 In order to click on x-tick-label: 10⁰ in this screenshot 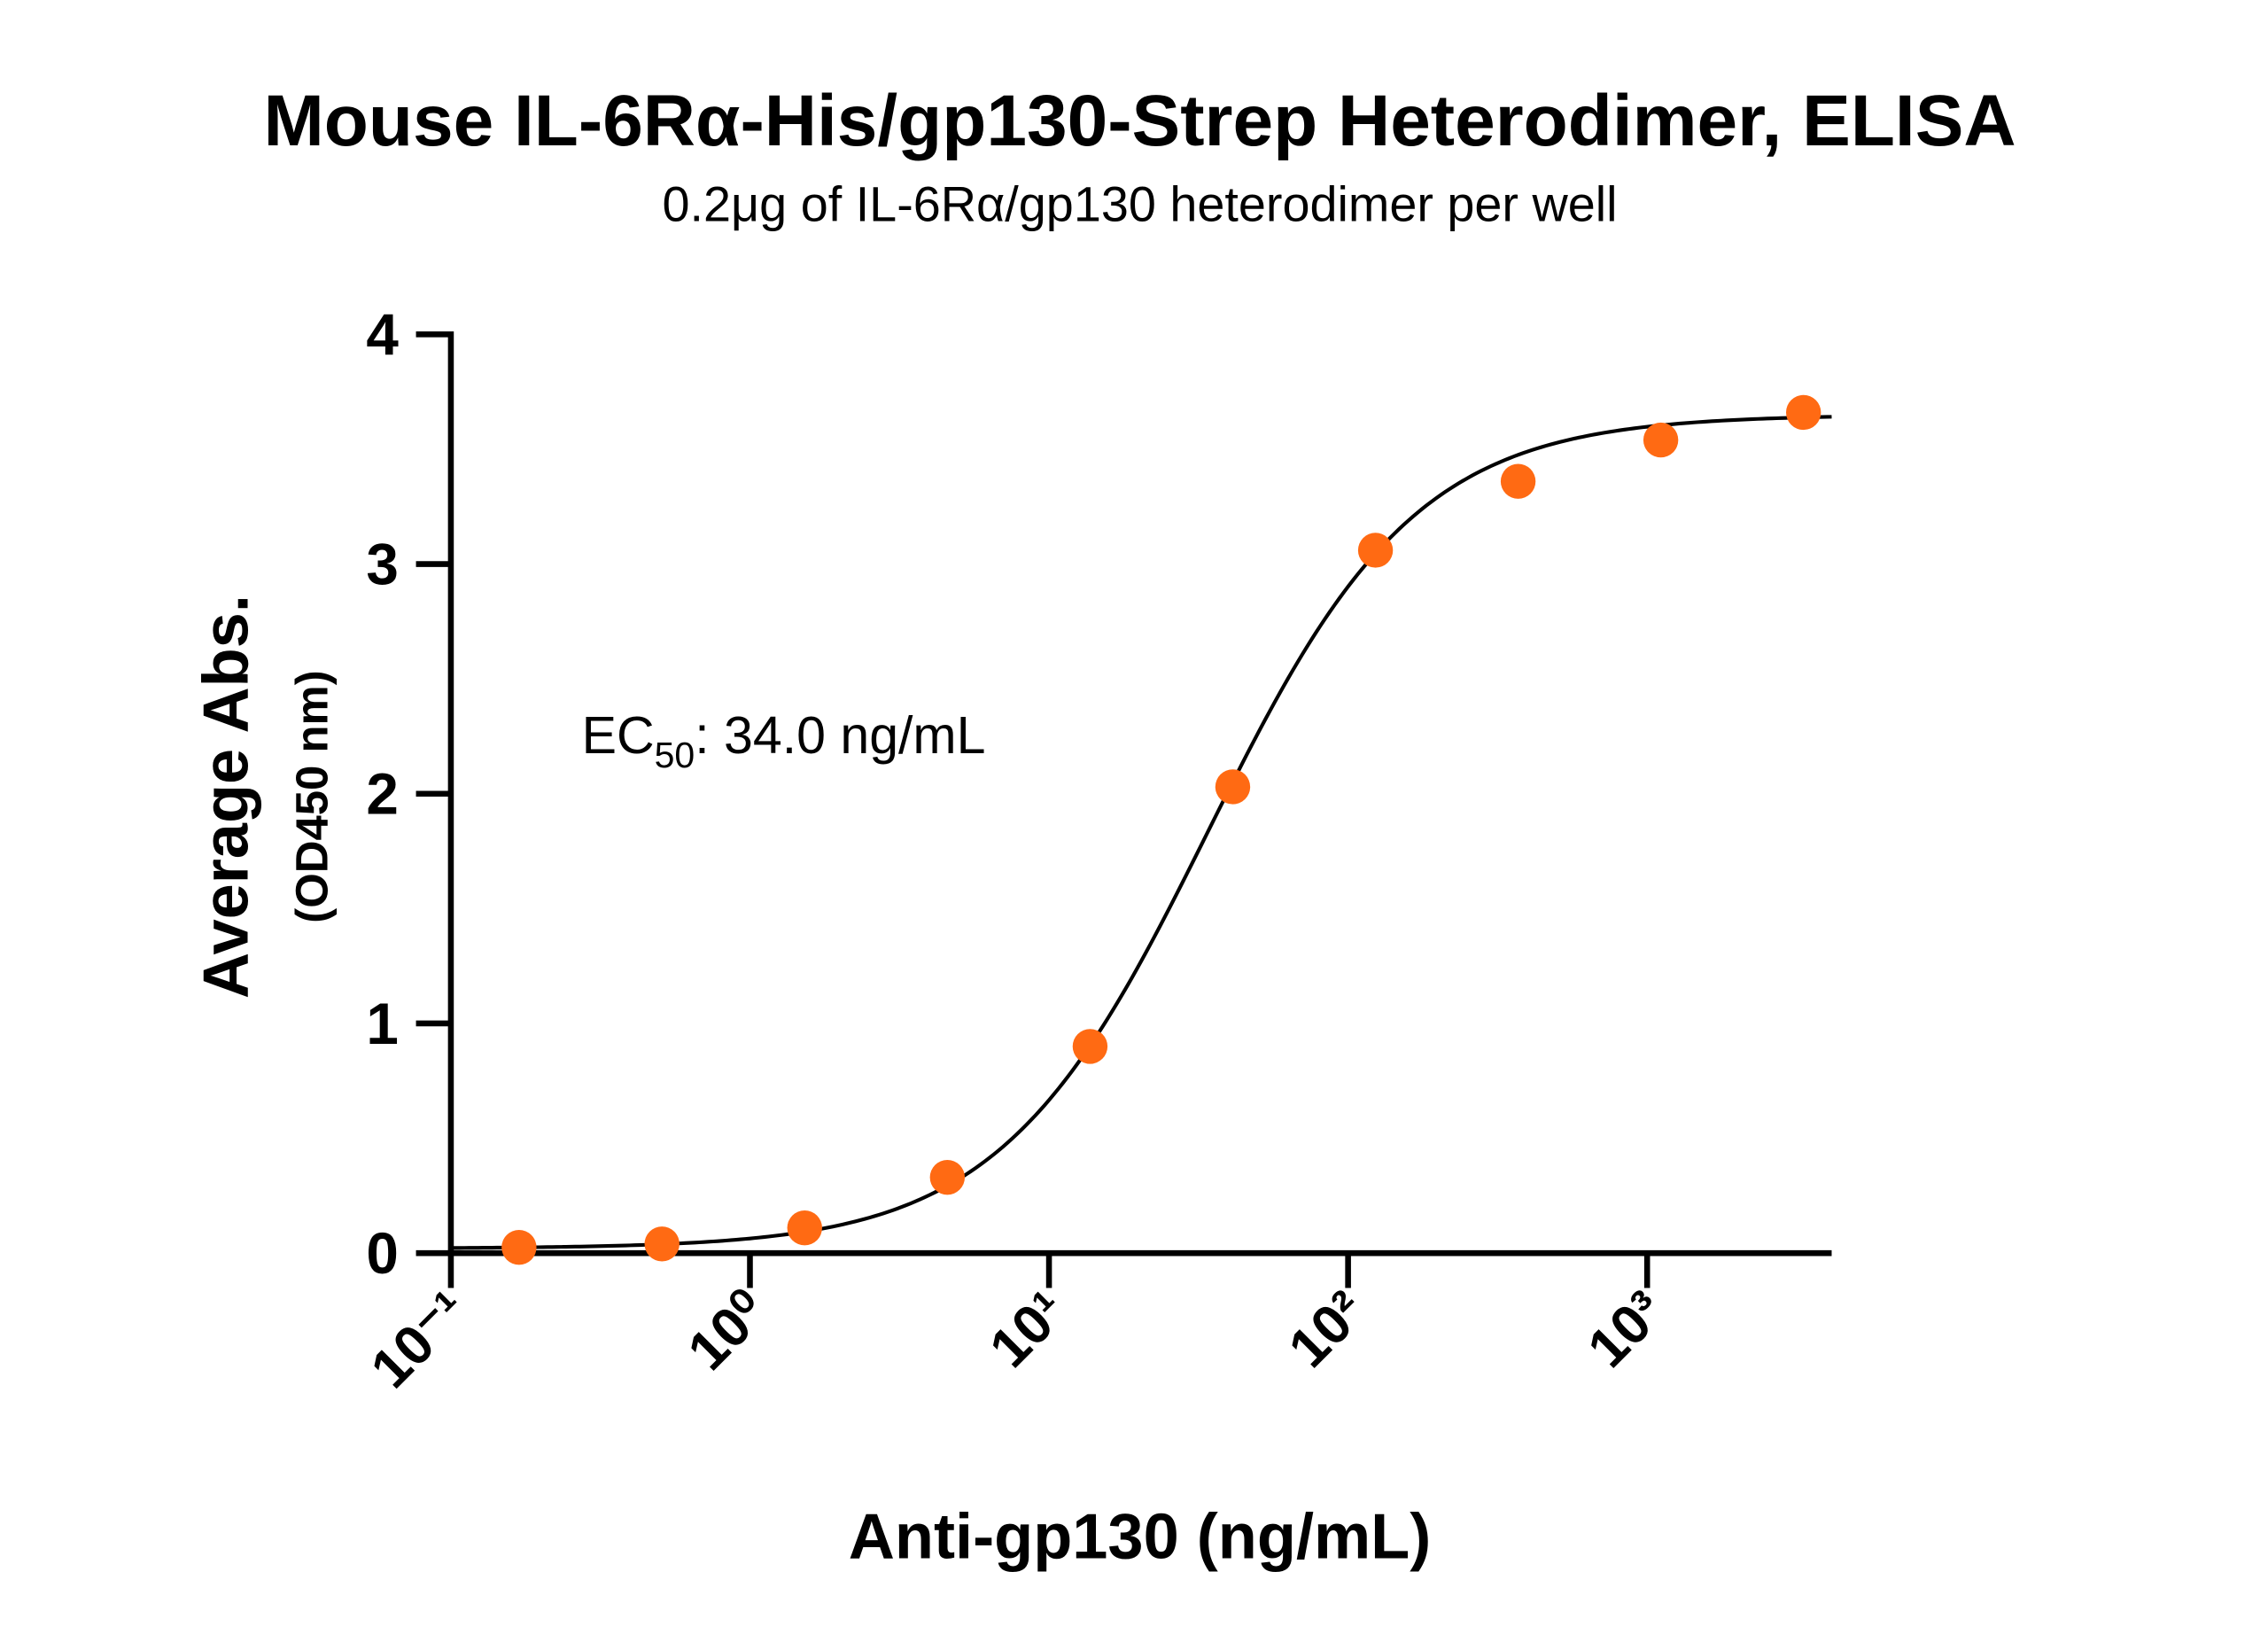, I will do `click(728, 1330)`.